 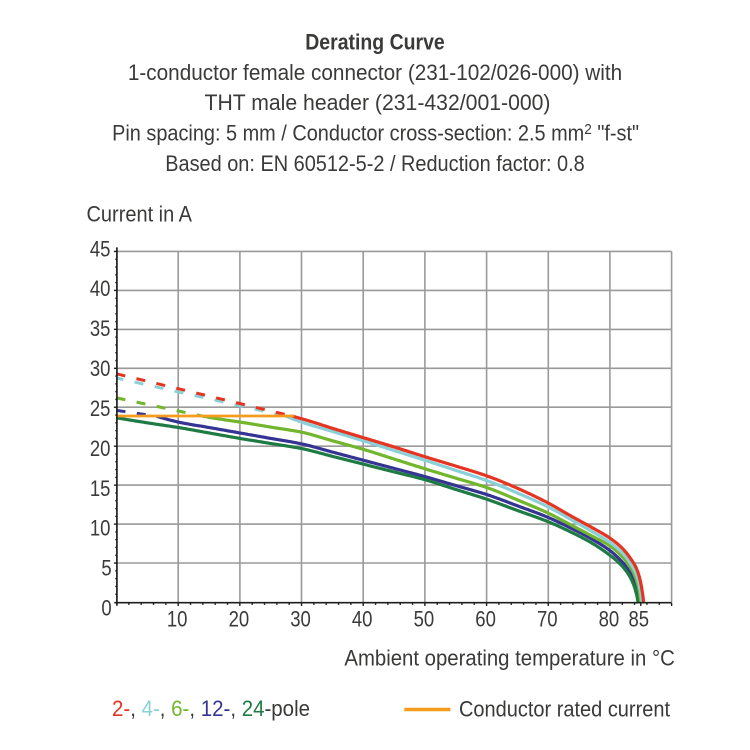 What do you see at coordinates (100, 488) in the screenshot?
I see `svg-text: 15` at bounding box center [100, 488].